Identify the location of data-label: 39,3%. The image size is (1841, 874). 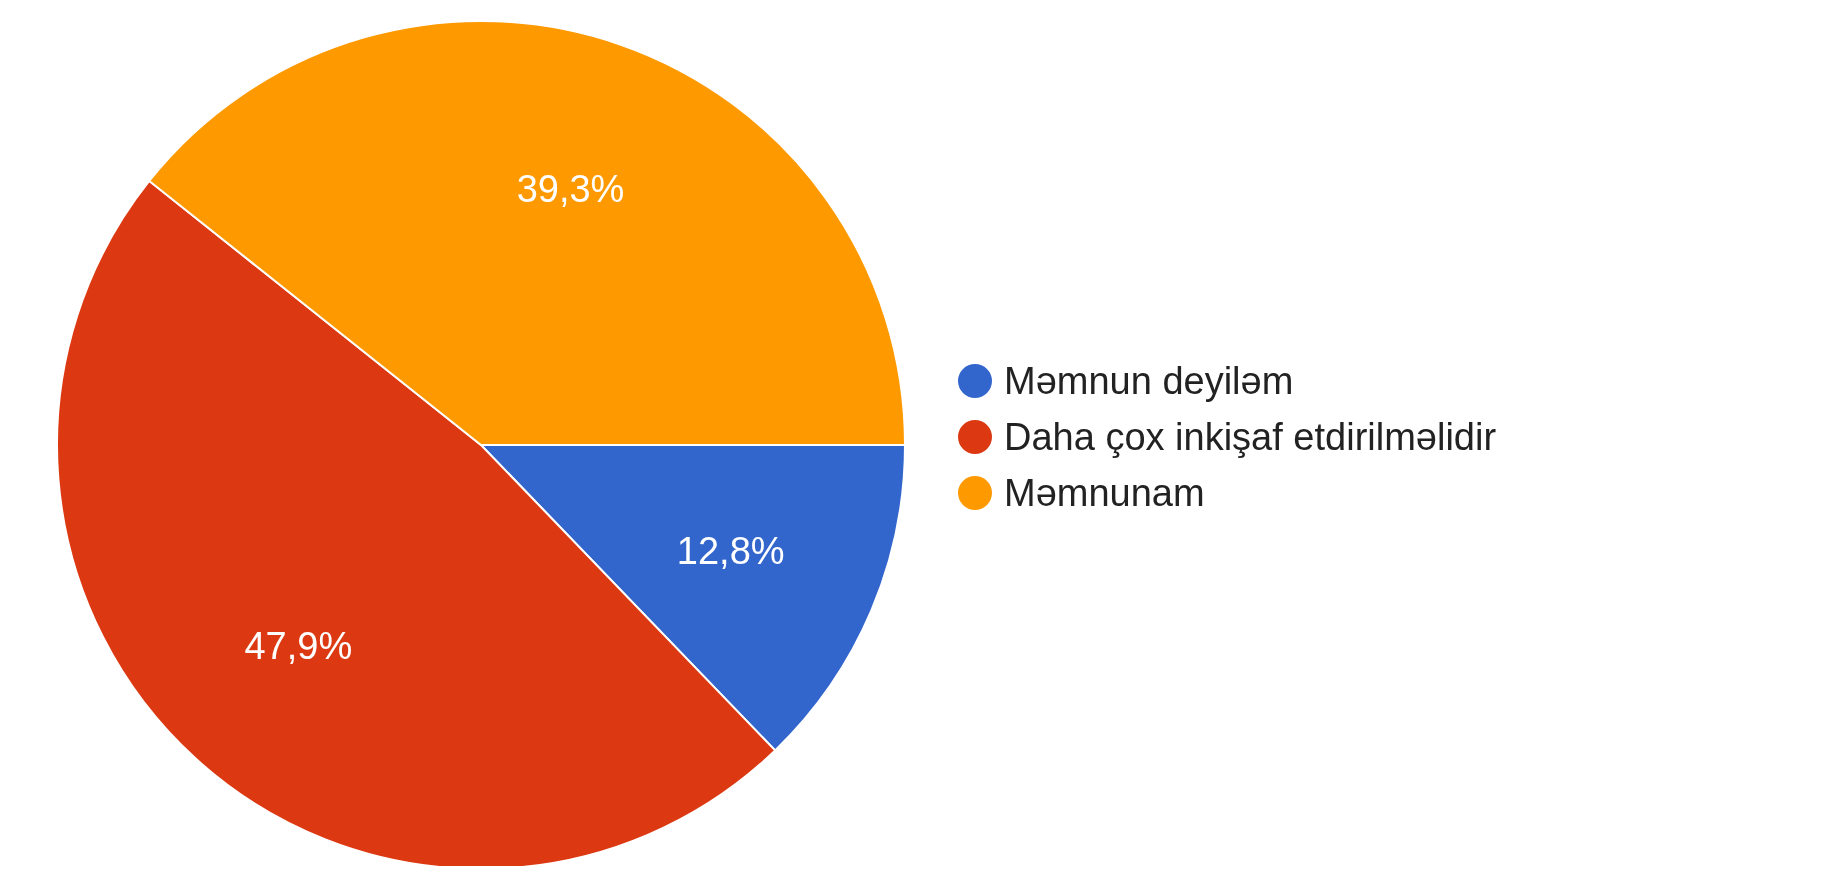
(570, 188).